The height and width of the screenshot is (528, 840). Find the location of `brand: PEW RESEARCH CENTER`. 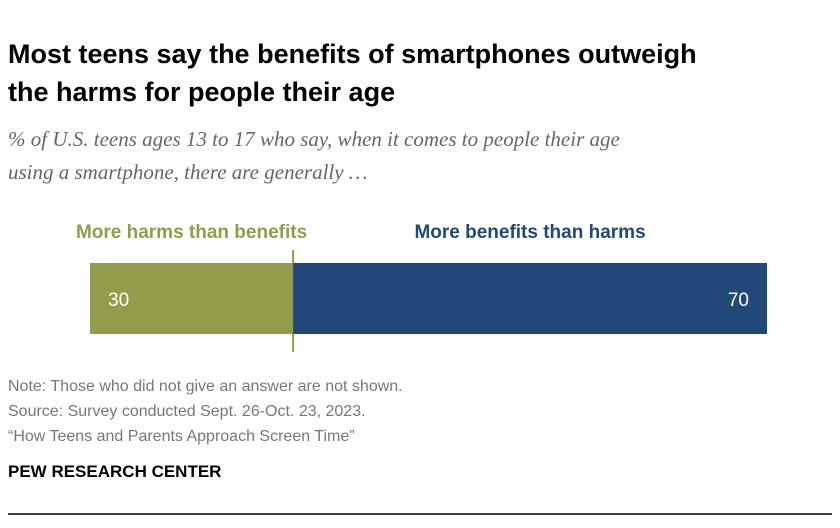

brand: PEW RESEARCH CENTER is located at coordinates (114, 471).